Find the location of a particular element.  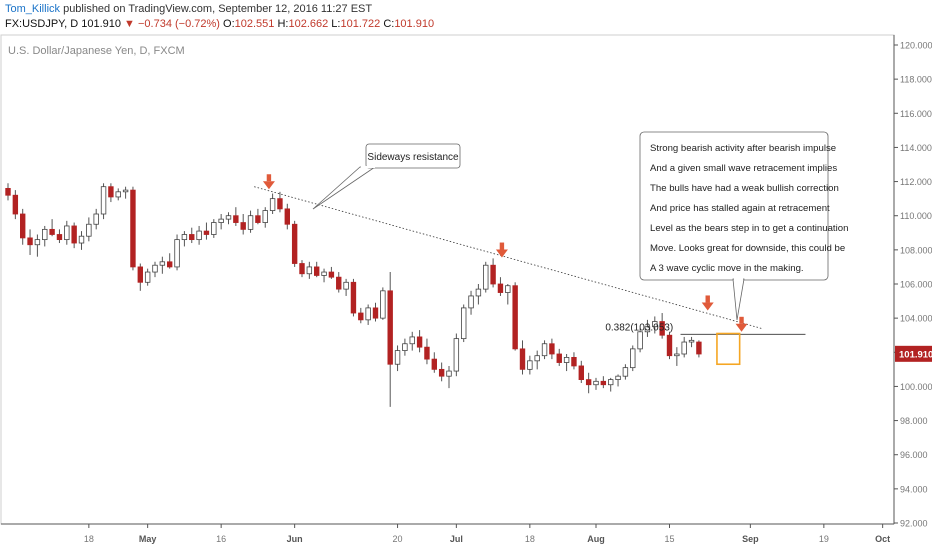

highlight-box is located at coordinates (728, 349).